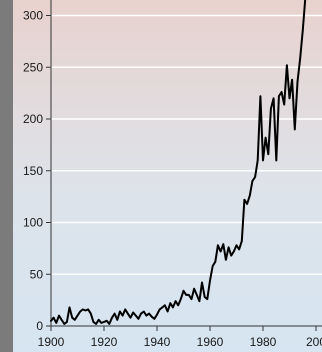 The image size is (322, 352). I want to click on x-tick-label-1920: 1920, so click(104, 342).